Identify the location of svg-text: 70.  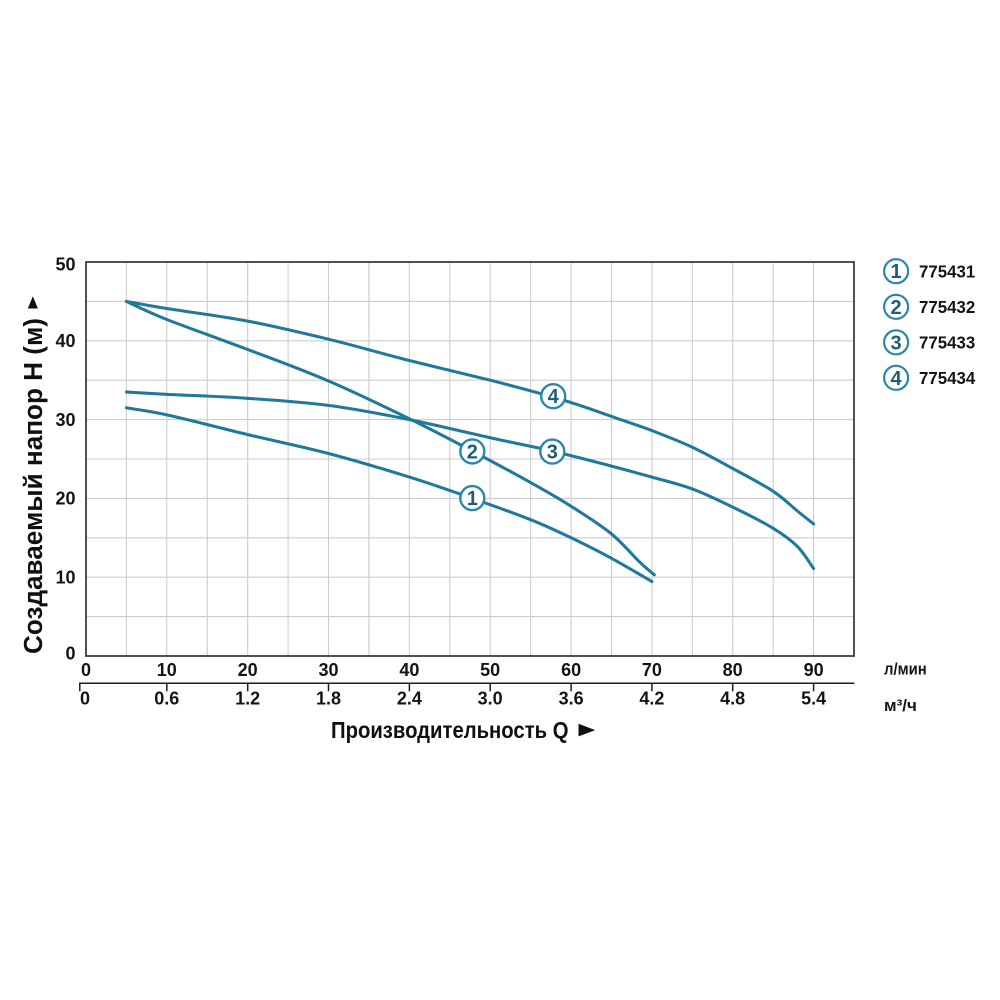
(652, 670).